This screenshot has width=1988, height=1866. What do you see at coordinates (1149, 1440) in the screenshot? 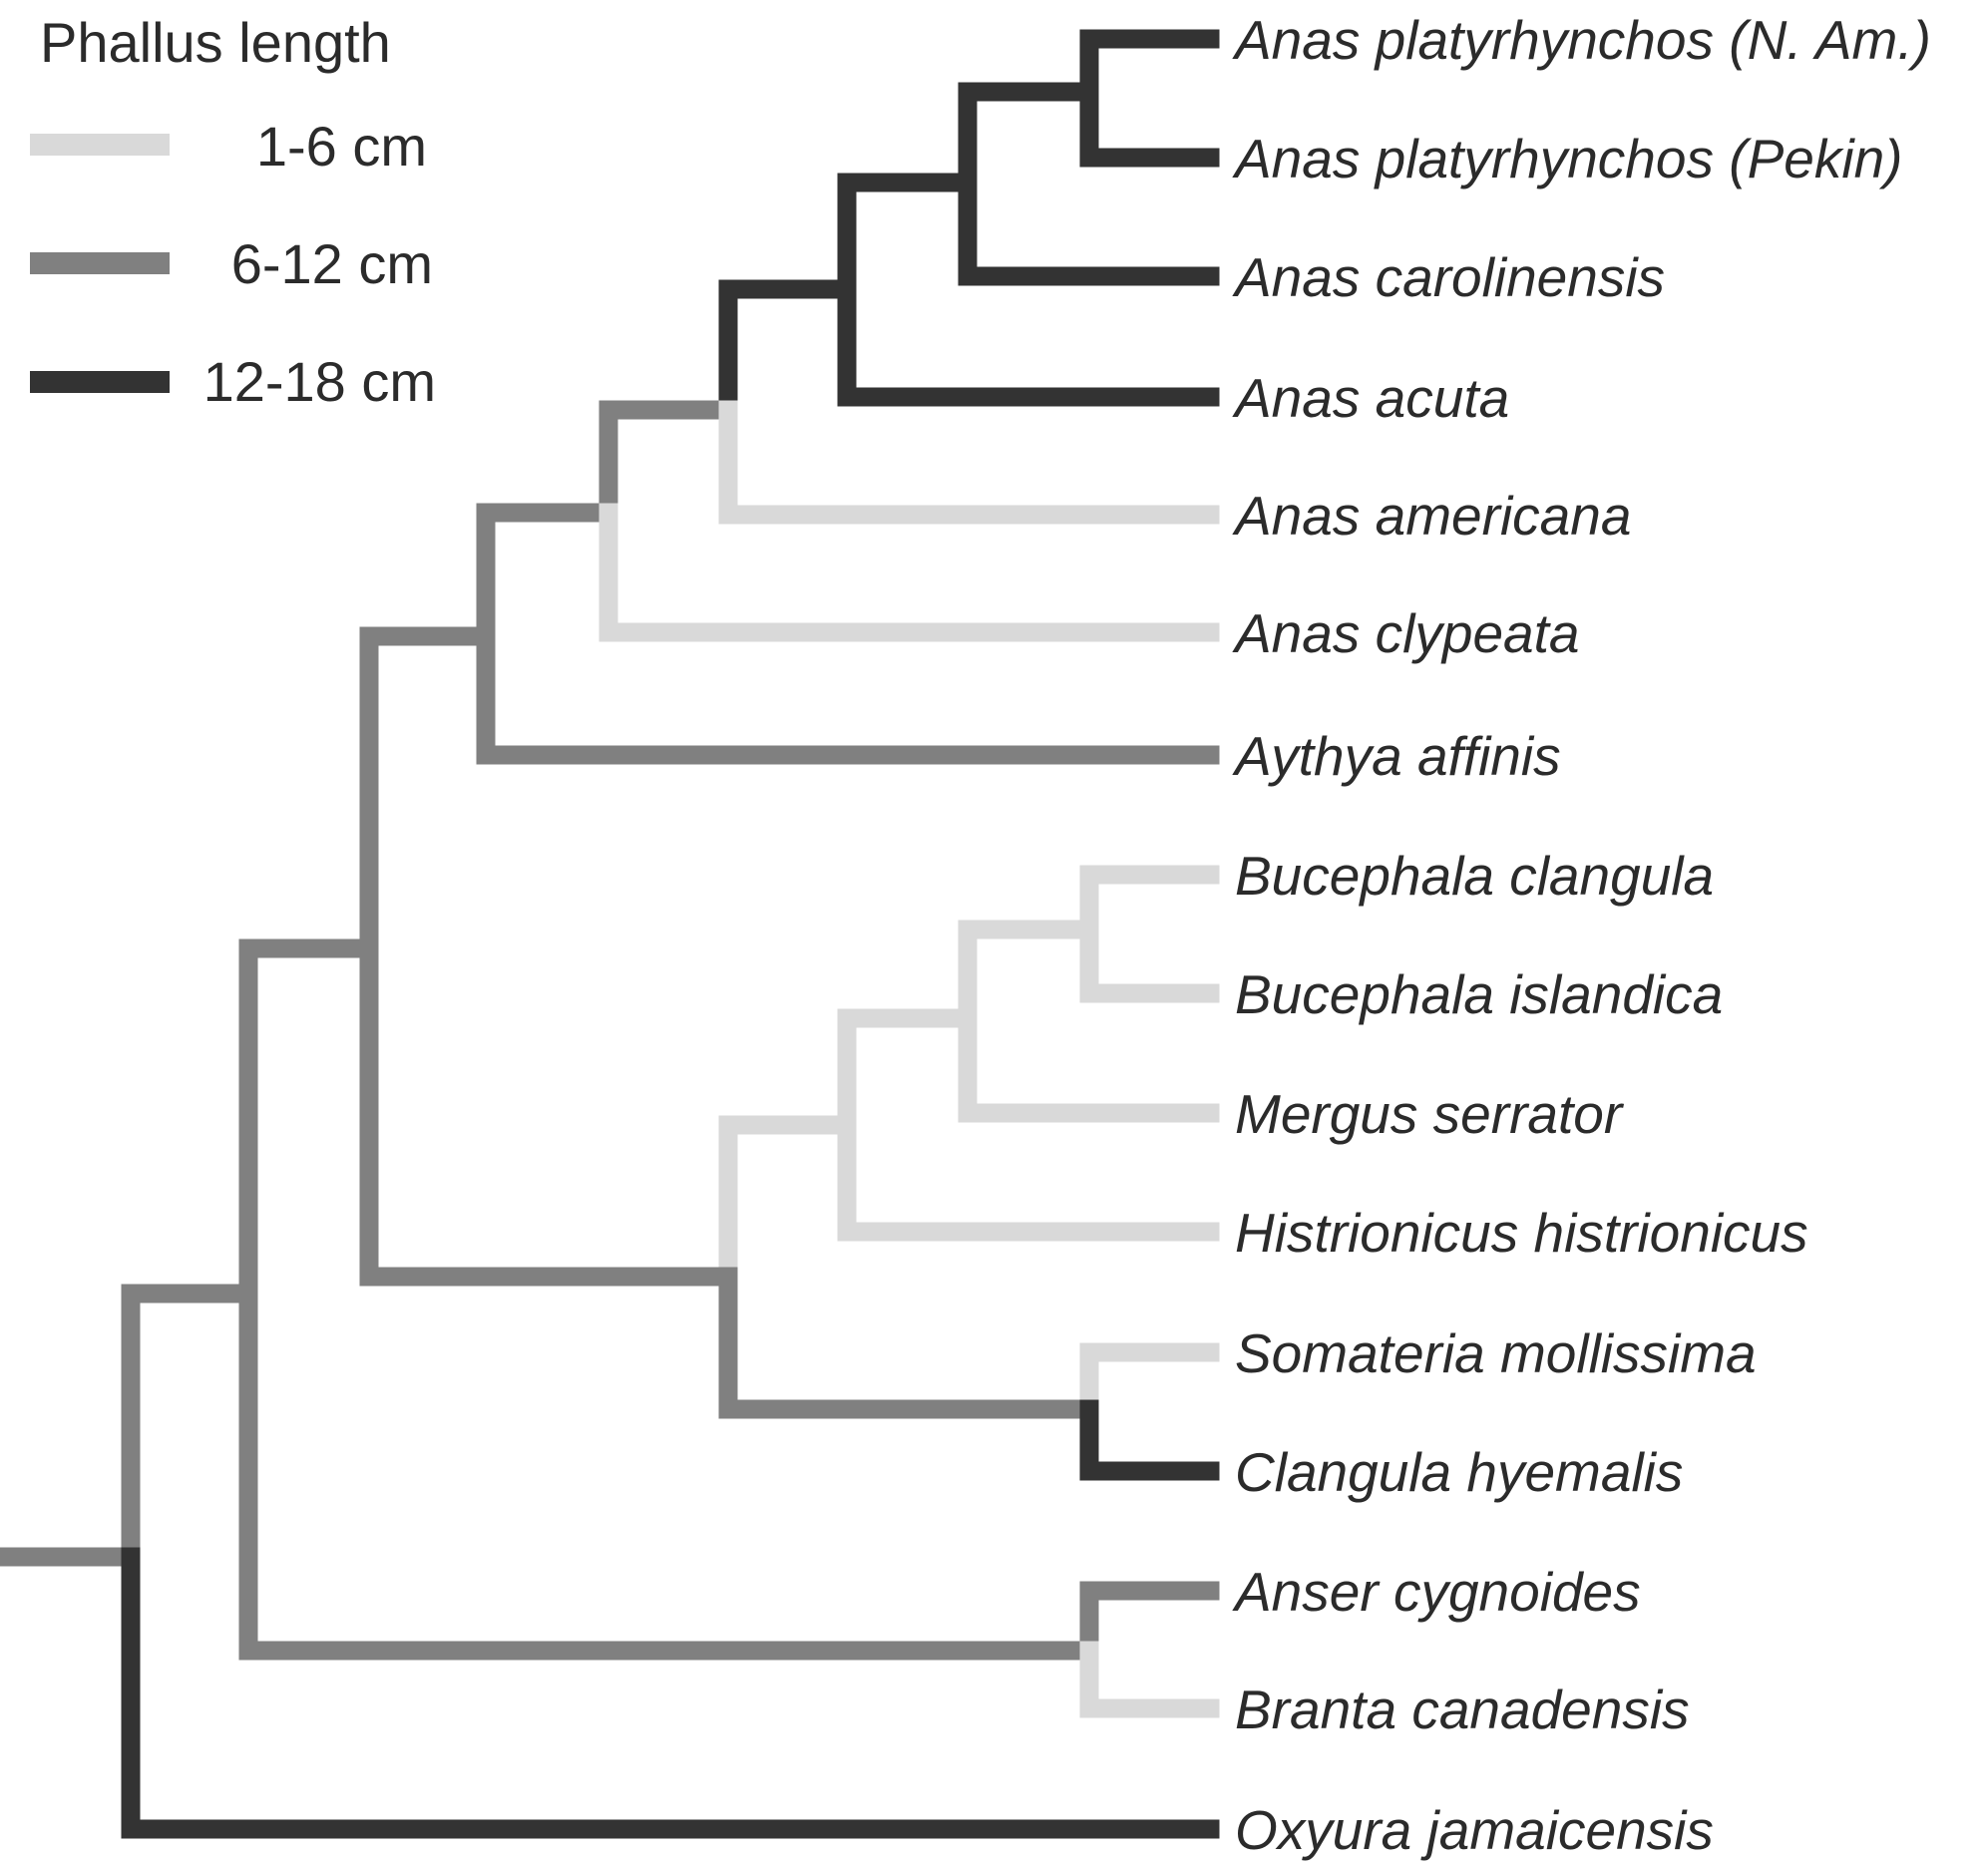
I see `branch-clangula-hyemalis` at bounding box center [1149, 1440].